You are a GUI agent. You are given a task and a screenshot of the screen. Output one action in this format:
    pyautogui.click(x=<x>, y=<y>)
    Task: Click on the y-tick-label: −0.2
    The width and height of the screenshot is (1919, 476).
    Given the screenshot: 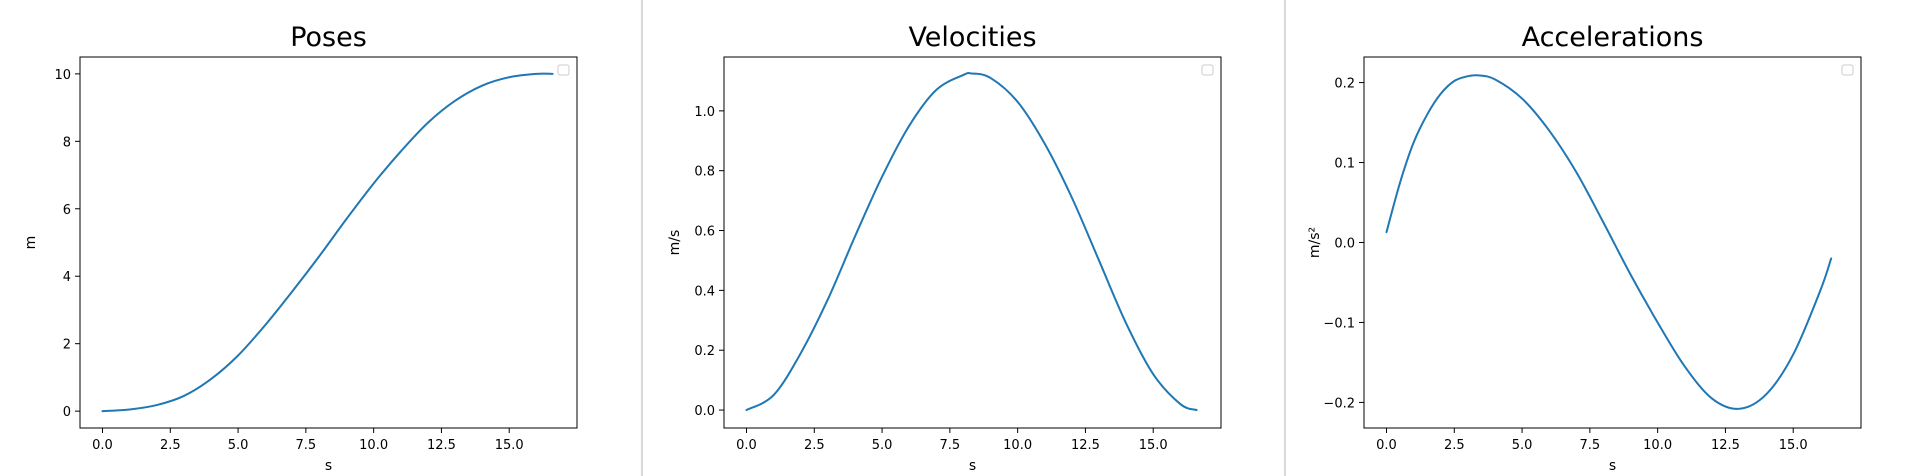 What is the action you would take?
    pyautogui.click(x=1339, y=403)
    